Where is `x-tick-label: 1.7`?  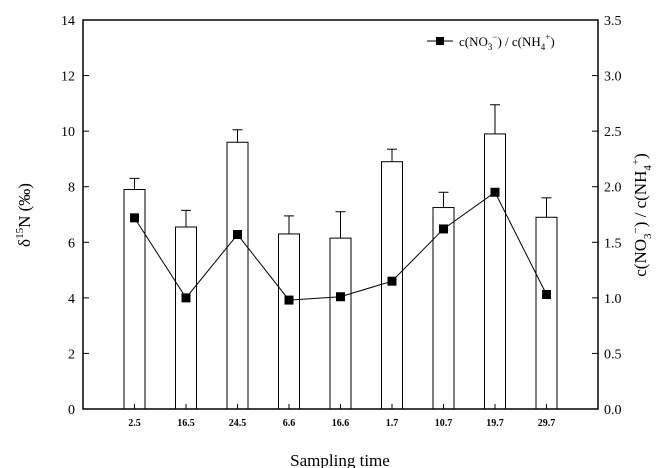
x-tick-label: 1.7 is located at coordinates (392, 423).